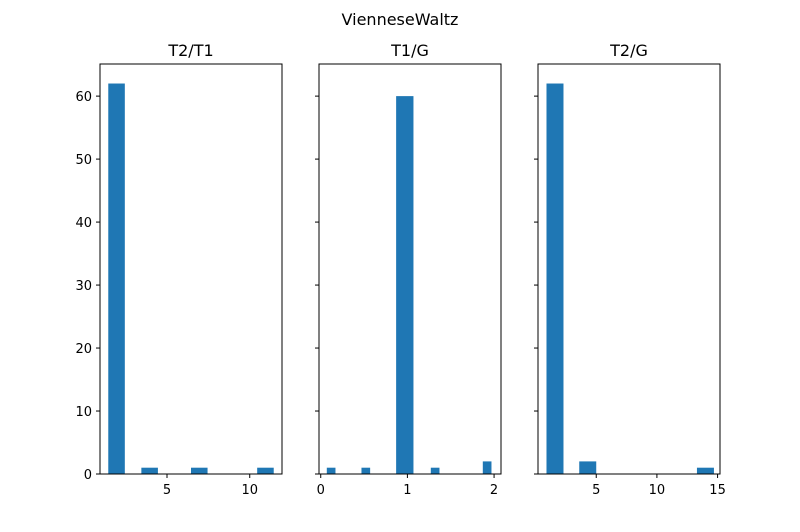 The height and width of the screenshot is (532, 800). What do you see at coordinates (494, 490) in the screenshot?
I see `x-tick-label: 2` at bounding box center [494, 490].